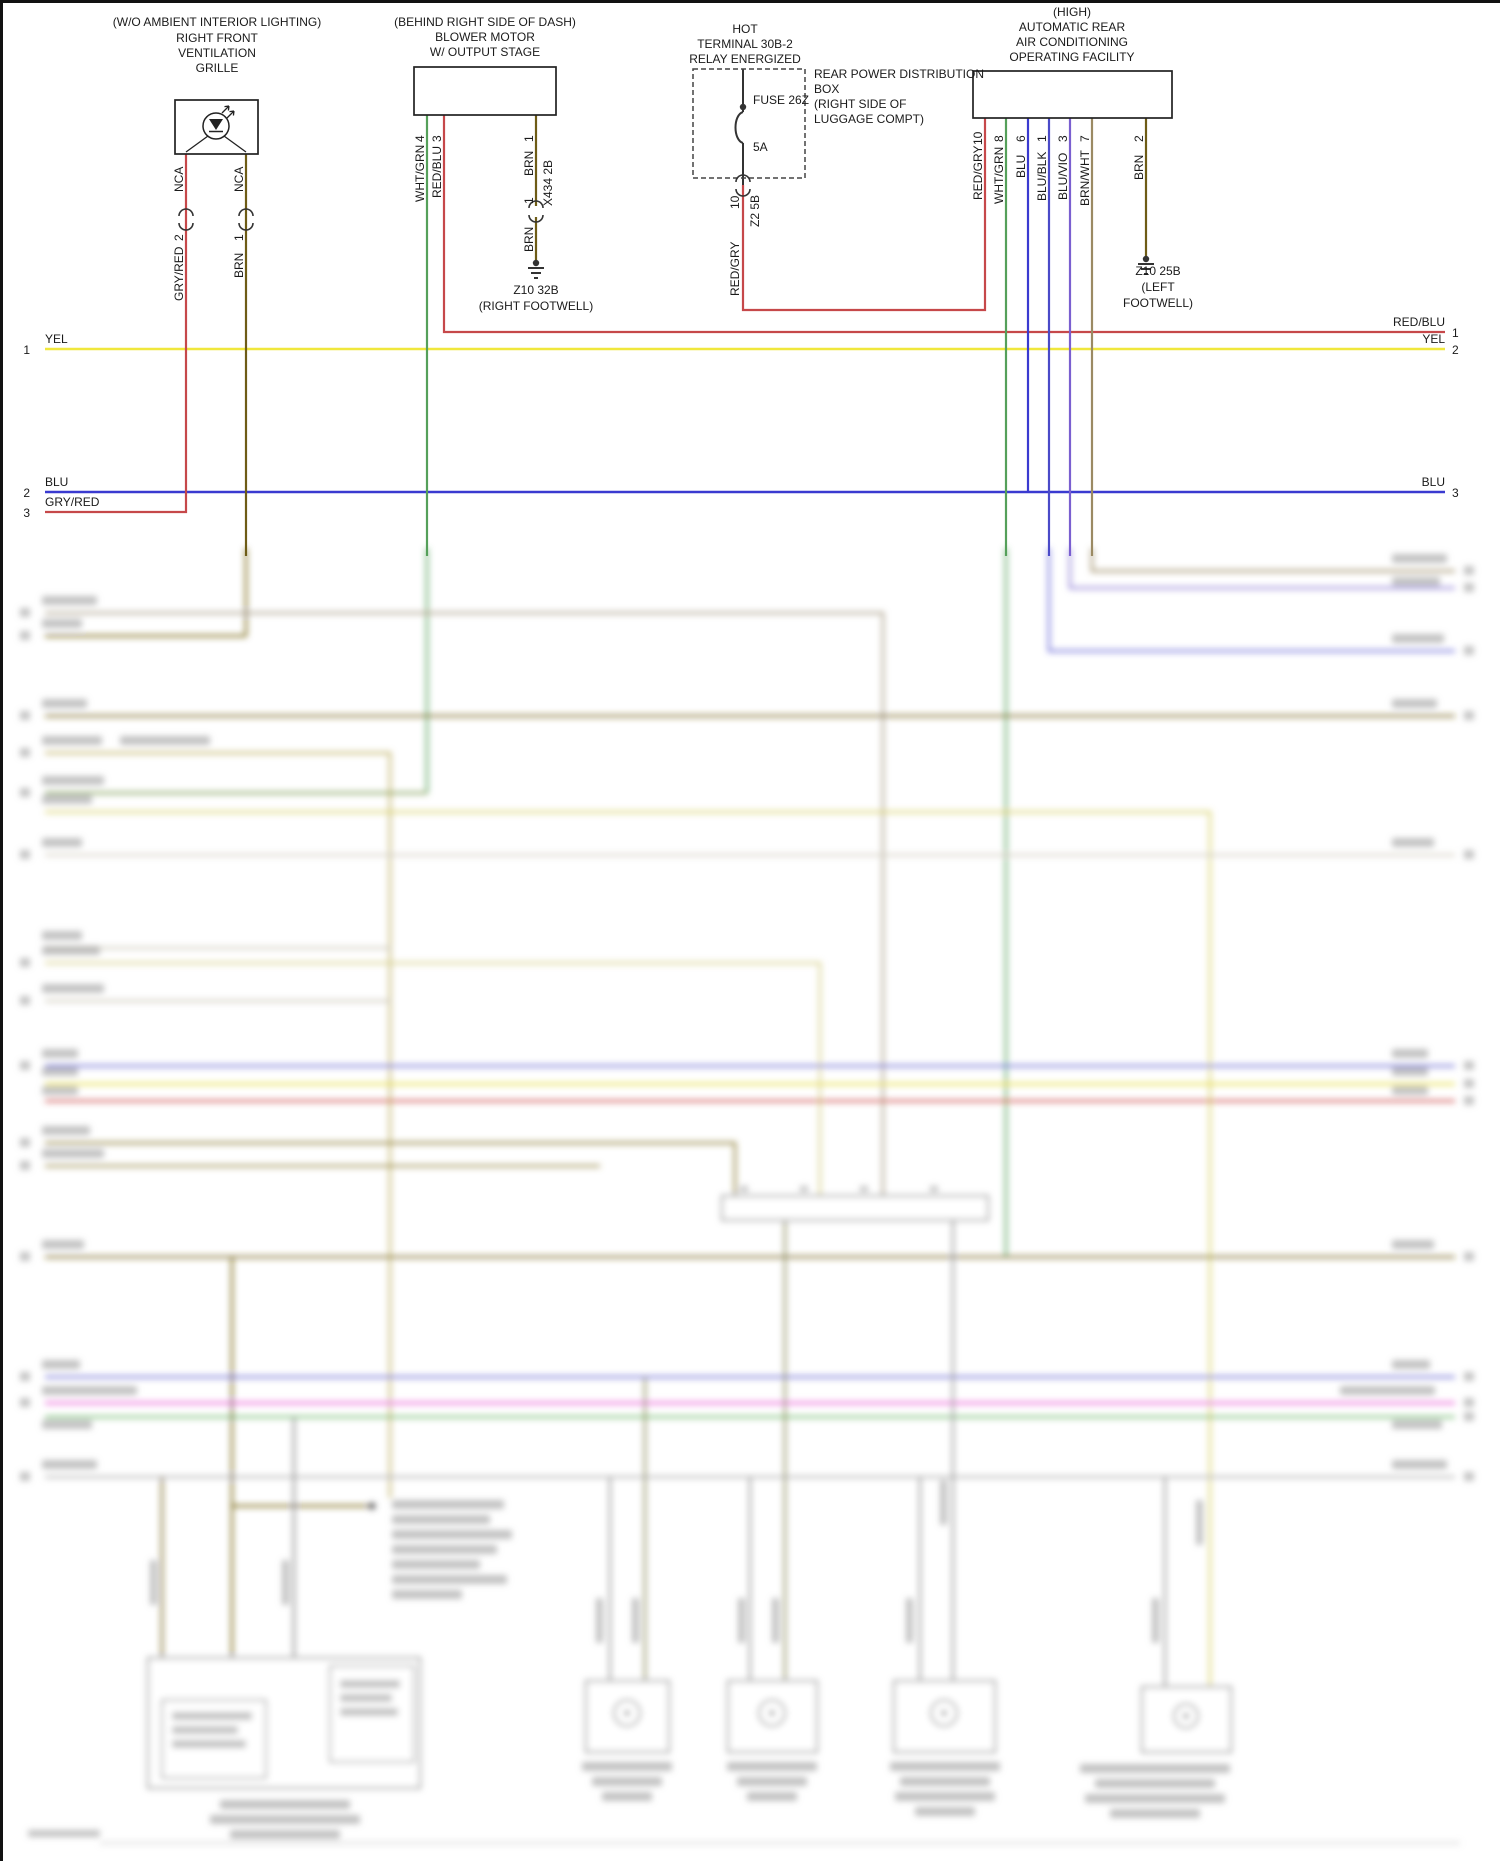 This screenshot has height=1861, width=1500. I want to click on caption-line: W/ OUTPUT STAGE, so click(485, 52).